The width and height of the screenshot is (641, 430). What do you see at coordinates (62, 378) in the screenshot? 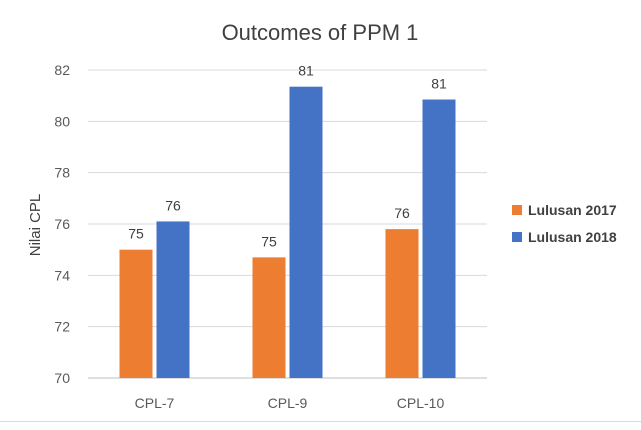
I see `y-tick-label: 70` at bounding box center [62, 378].